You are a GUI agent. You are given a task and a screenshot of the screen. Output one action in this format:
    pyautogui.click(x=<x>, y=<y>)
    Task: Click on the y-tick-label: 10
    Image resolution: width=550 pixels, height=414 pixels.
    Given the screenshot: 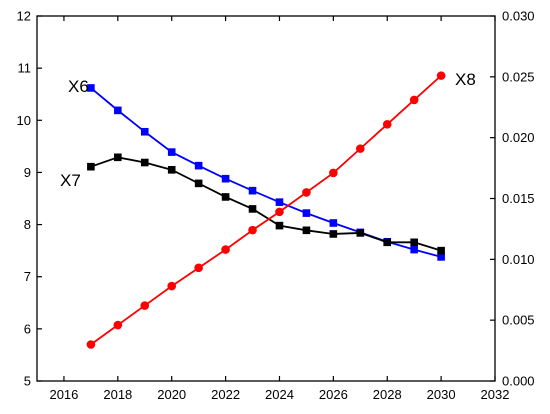 What is the action you would take?
    pyautogui.click(x=24, y=120)
    